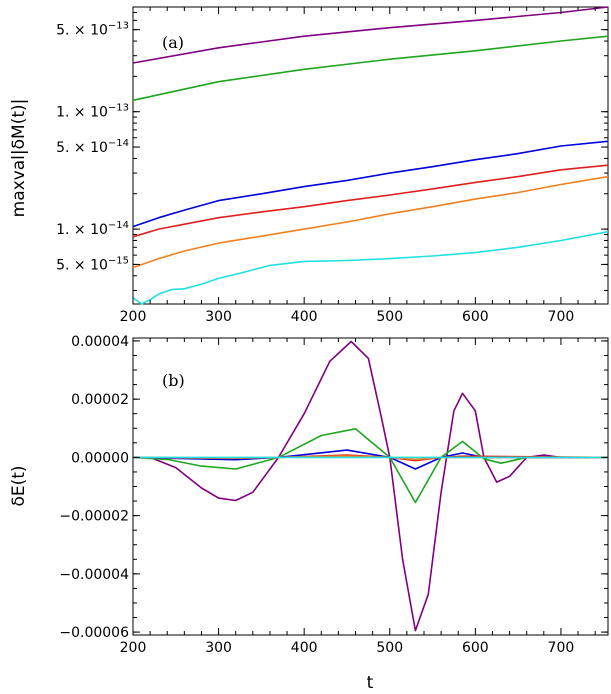 The image size is (611, 694). I want to click on panel-a-y-tick-label: 1. × 10−13, so click(92, 112).